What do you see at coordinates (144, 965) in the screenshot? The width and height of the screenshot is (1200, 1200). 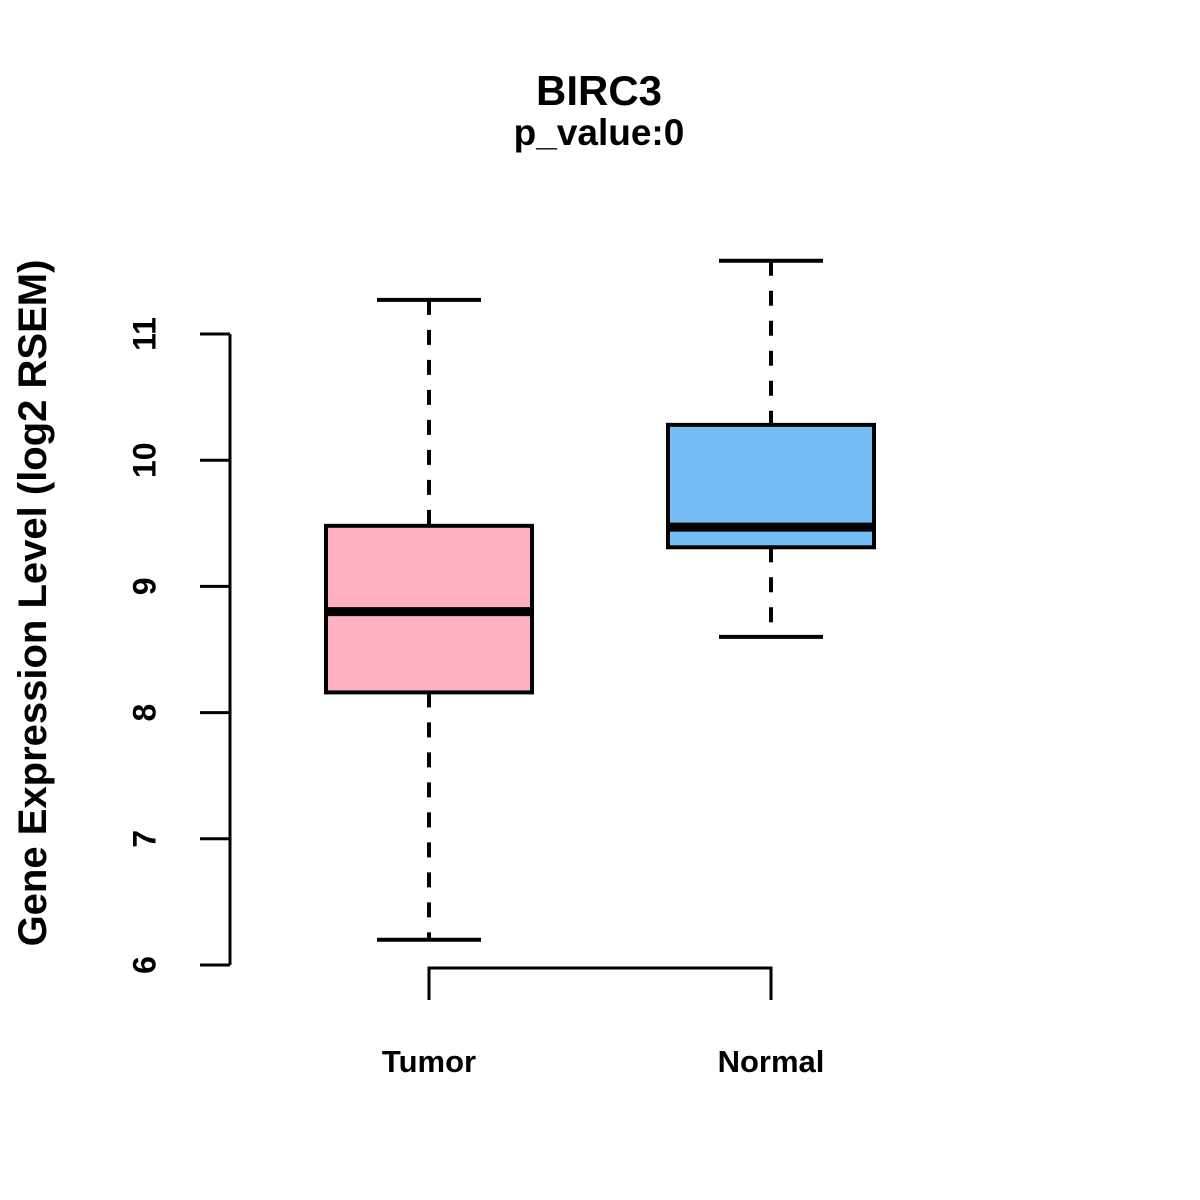 I see `y-tick-label: 6` at bounding box center [144, 965].